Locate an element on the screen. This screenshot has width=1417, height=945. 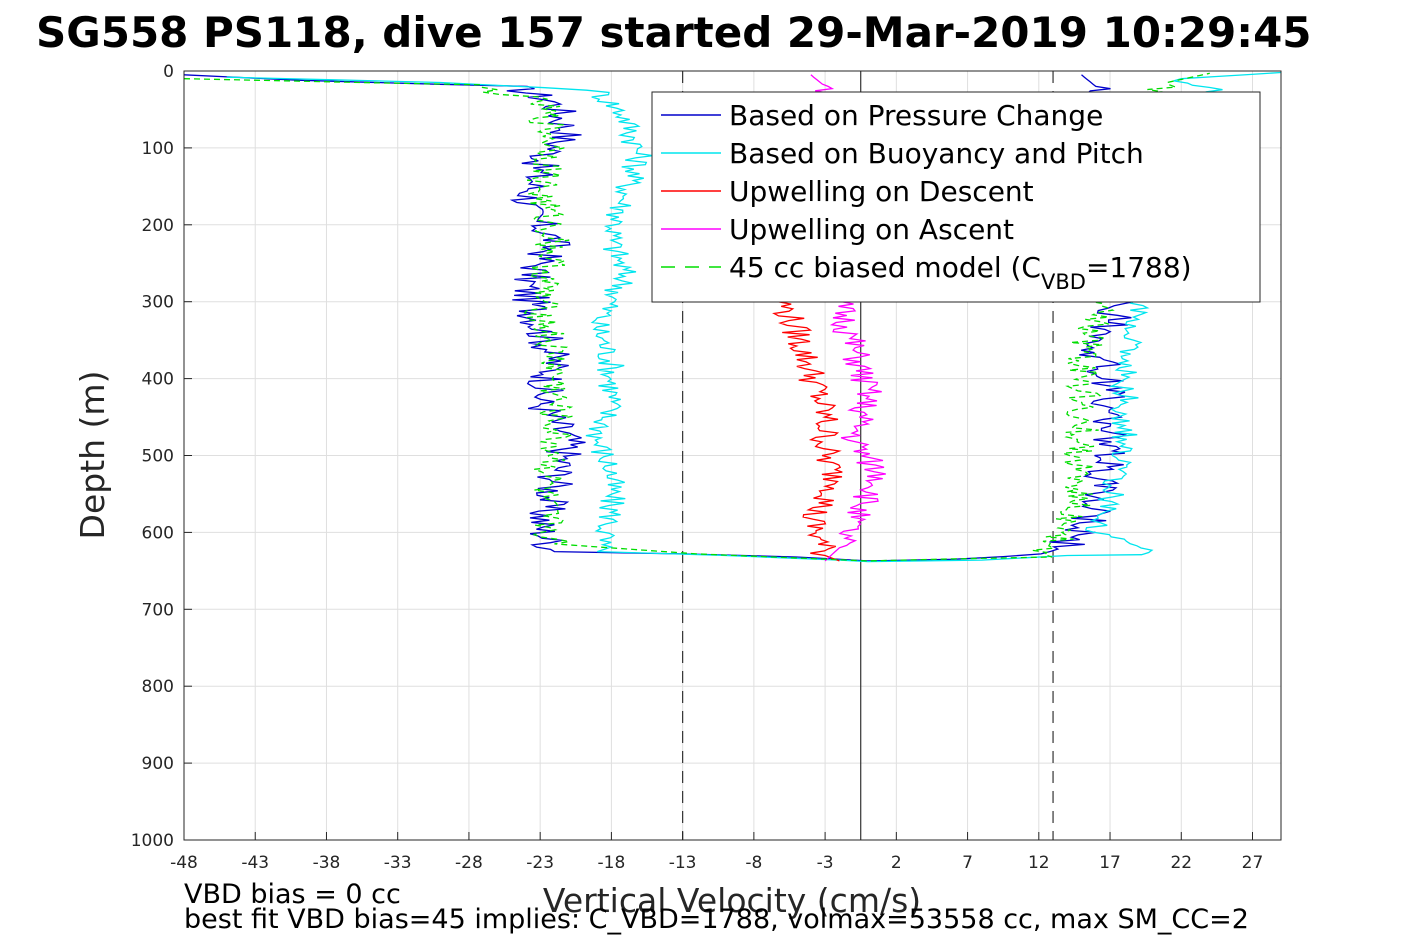
legend-entry-4: 45 cc biased model (CVBD=1788) is located at coordinates (960, 272).